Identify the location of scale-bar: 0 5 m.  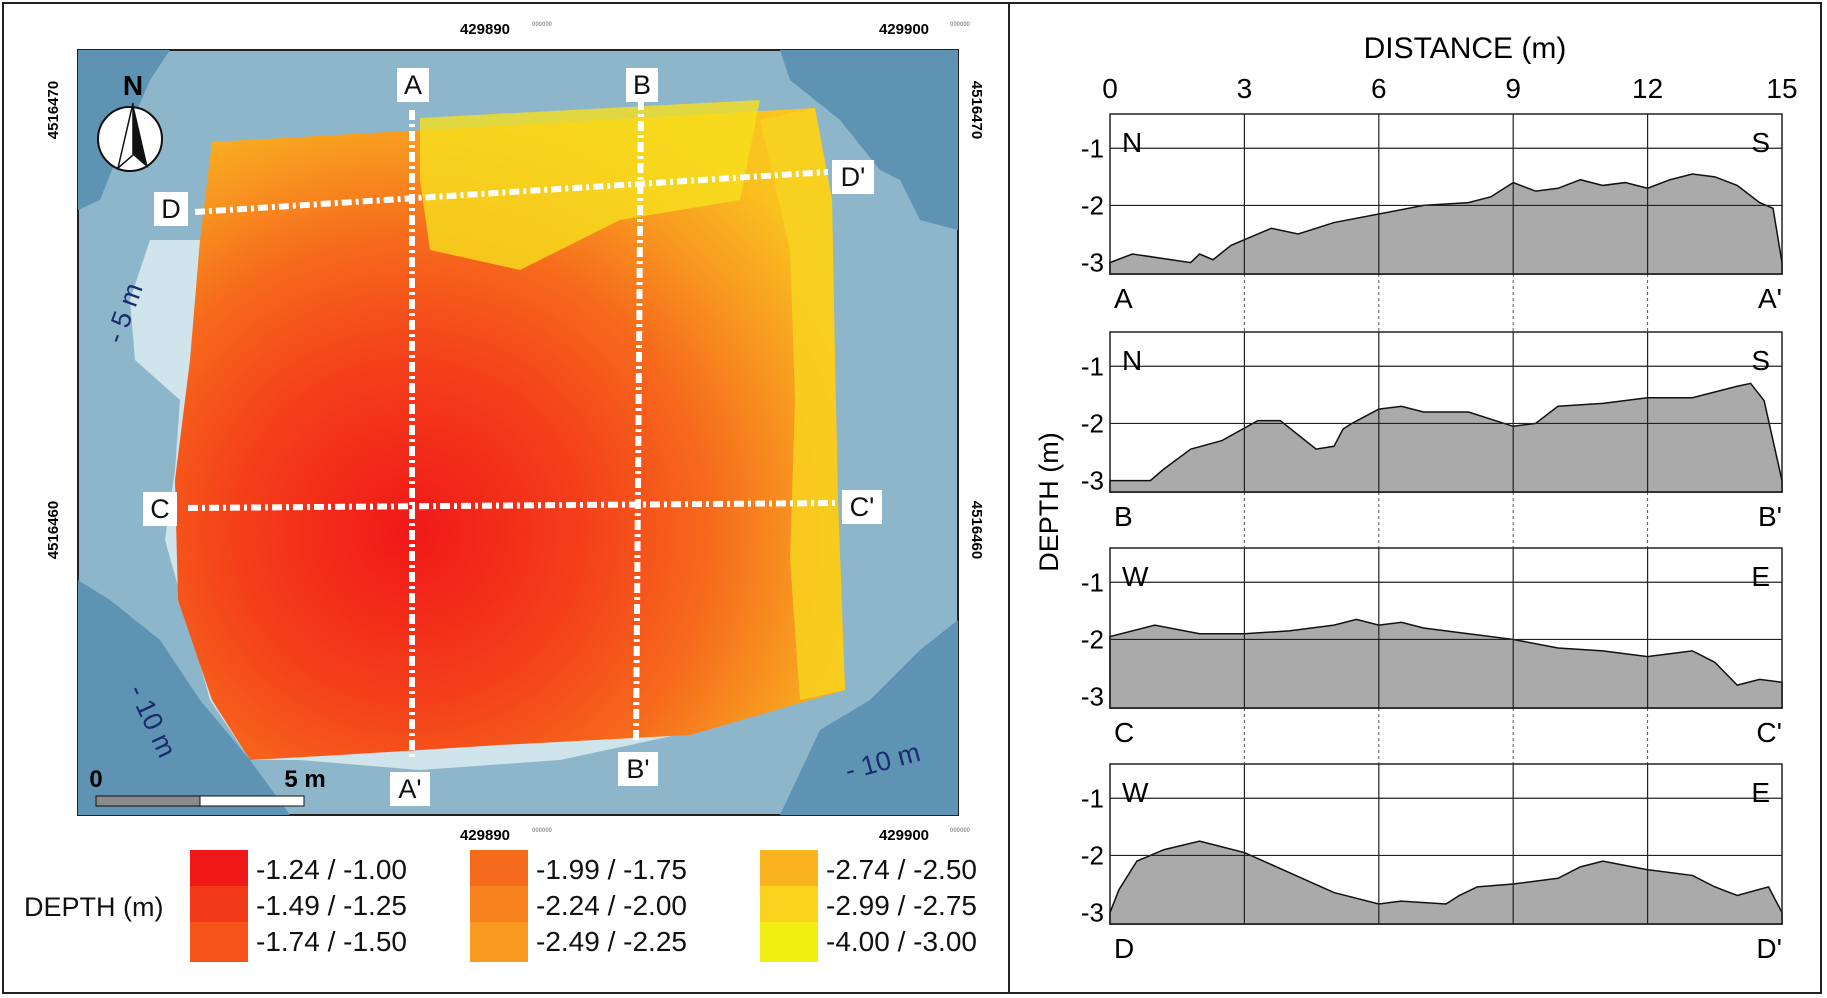
(207, 786).